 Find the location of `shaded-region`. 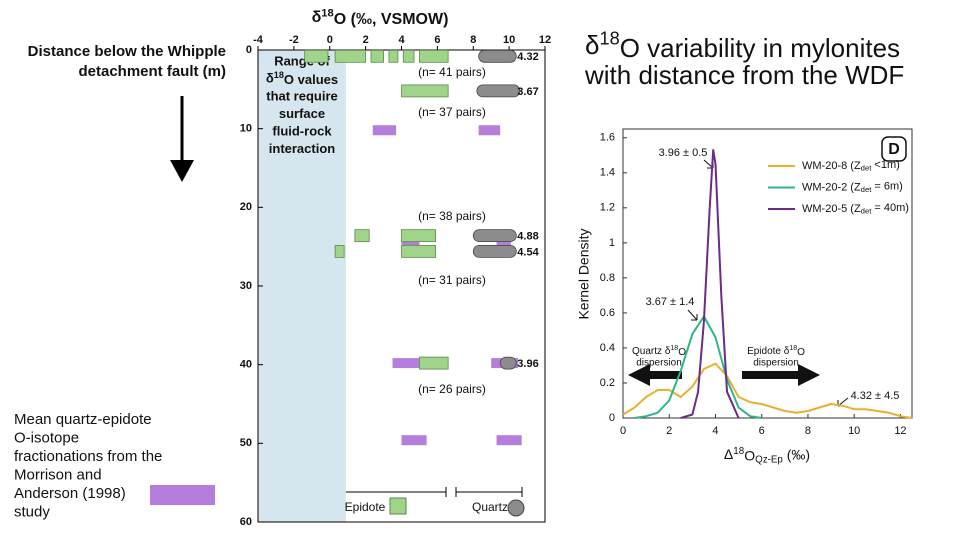

shaded-region is located at coordinates (302, 286).